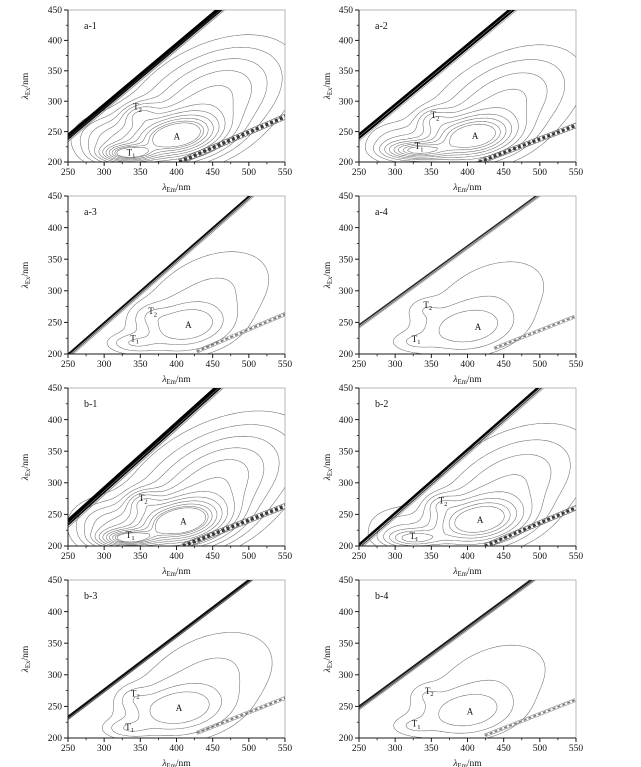  I want to click on panel-label: b-3, so click(90, 596).